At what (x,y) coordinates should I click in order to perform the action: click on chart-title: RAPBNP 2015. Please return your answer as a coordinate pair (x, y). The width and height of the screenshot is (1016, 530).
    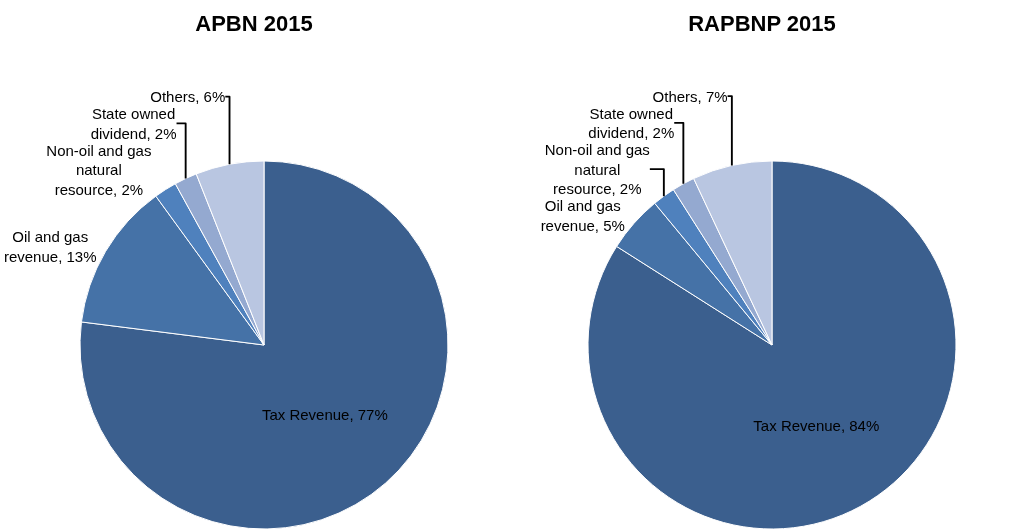
    Looking at the image, I should click on (762, 24).